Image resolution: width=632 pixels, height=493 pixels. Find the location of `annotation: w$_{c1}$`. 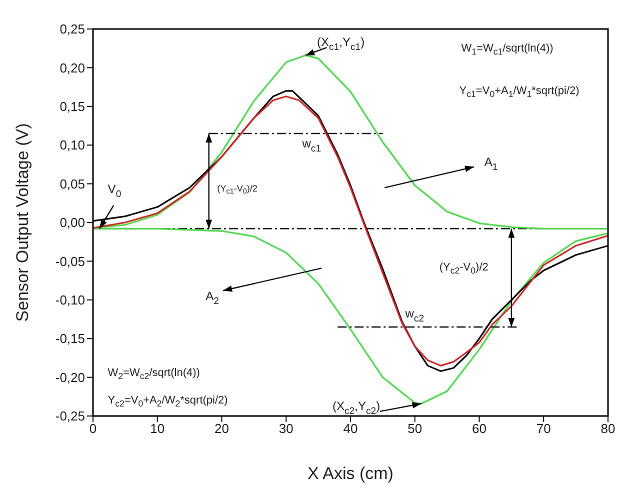

annotation: w$_{c1}$ is located at coordinates (311, 145).